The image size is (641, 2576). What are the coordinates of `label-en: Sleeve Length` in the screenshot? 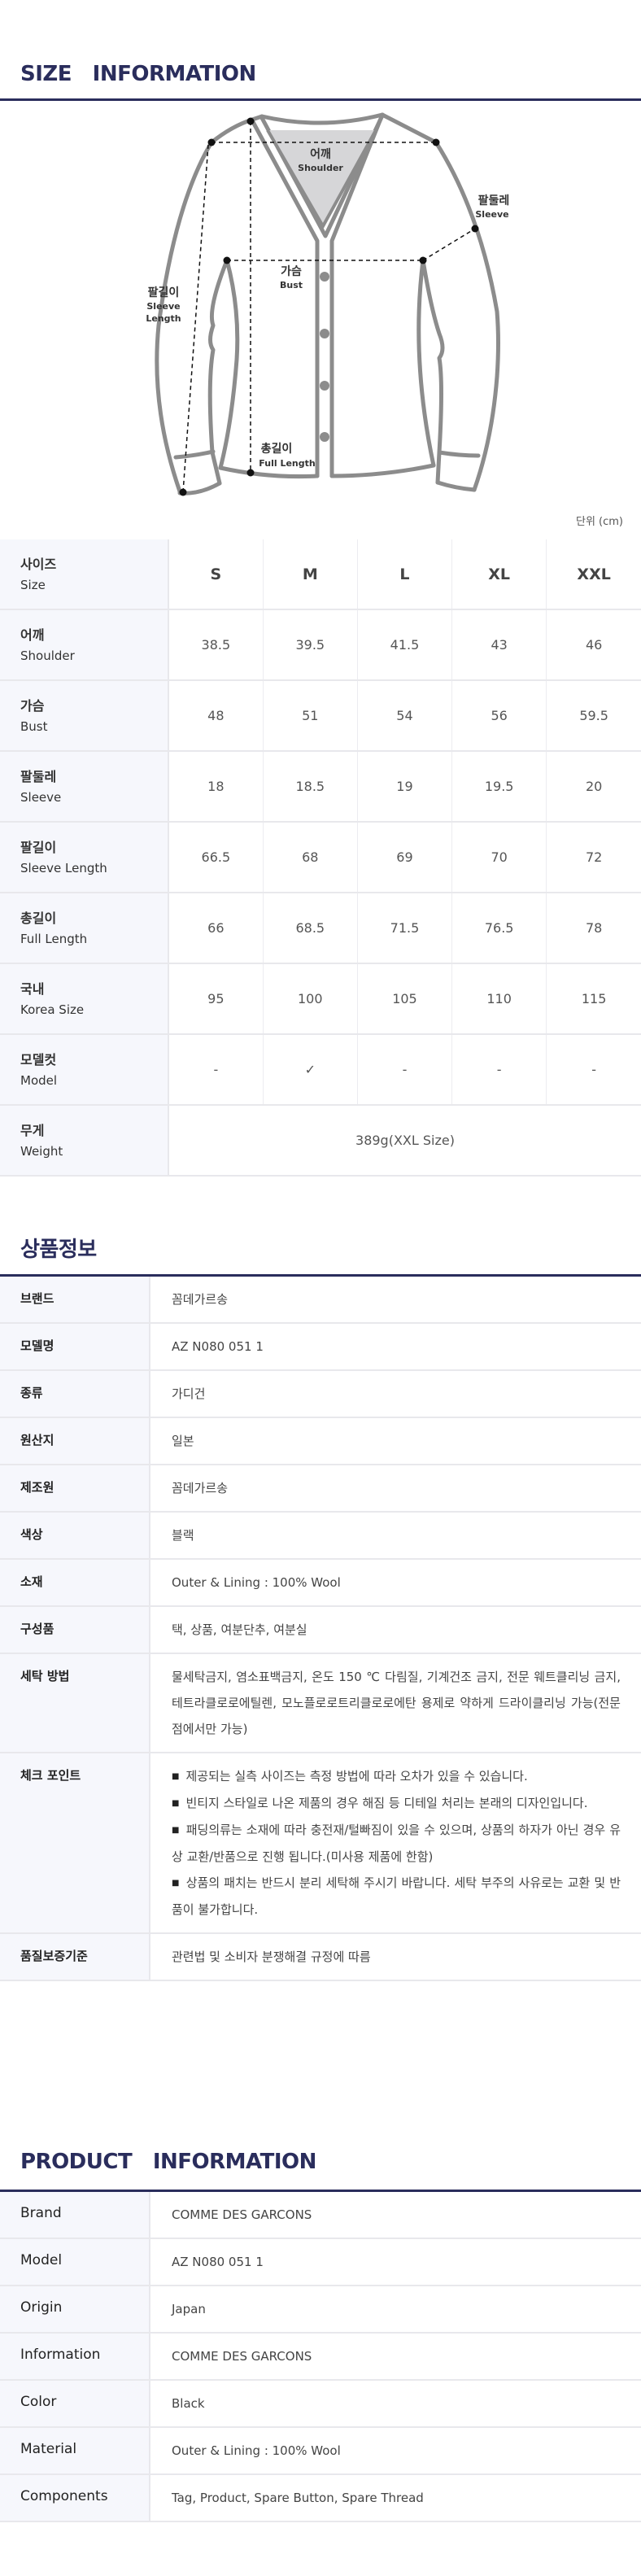 It's located at (64, 867).